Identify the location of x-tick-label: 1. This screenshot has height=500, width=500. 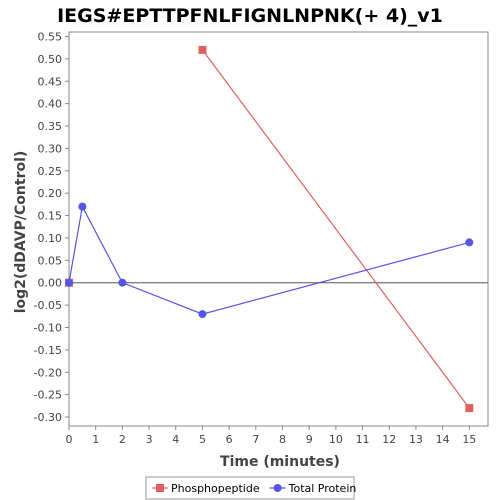
(95, 439).